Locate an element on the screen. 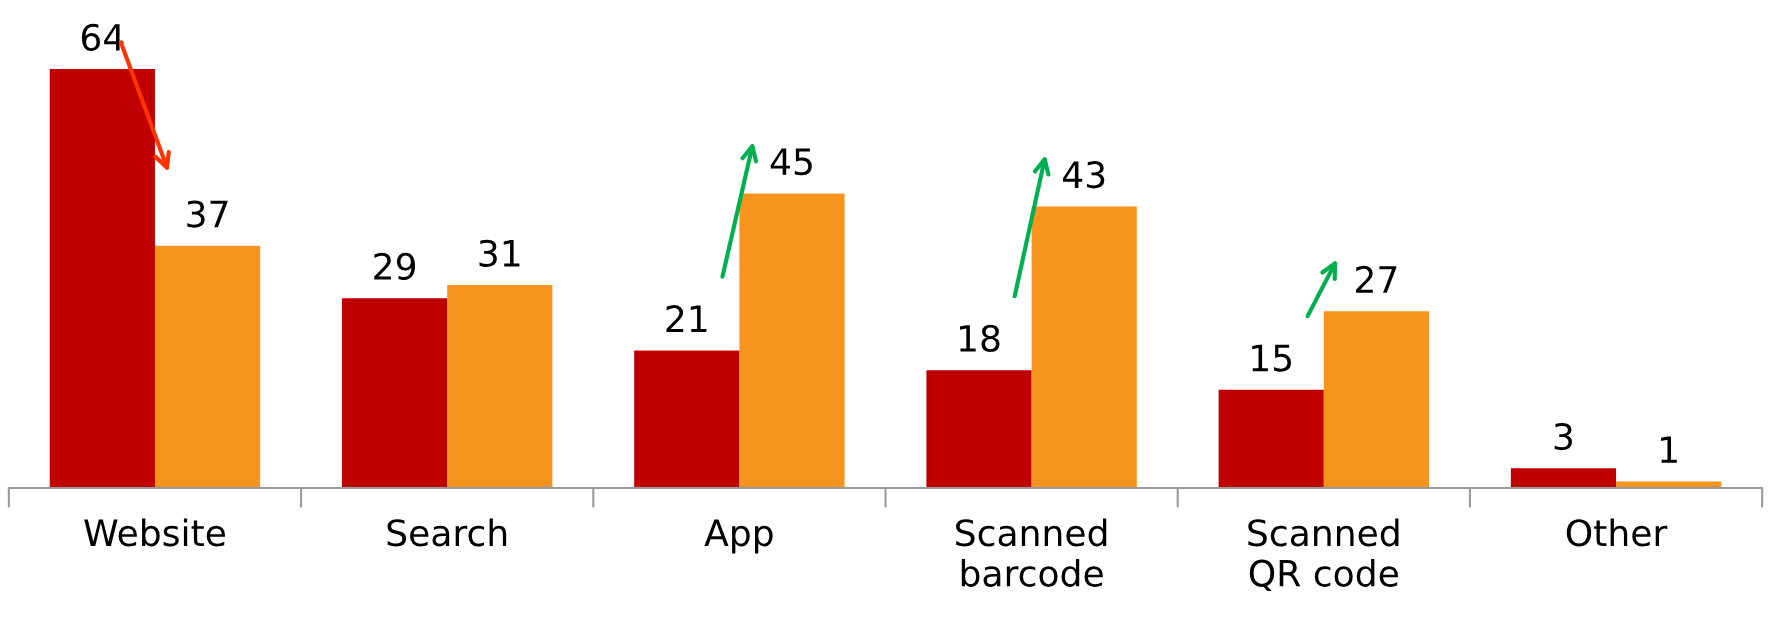 The width and height of the screenshot is (1771, 637). x-tick-label: Other is located at coordinates (1617, 532).